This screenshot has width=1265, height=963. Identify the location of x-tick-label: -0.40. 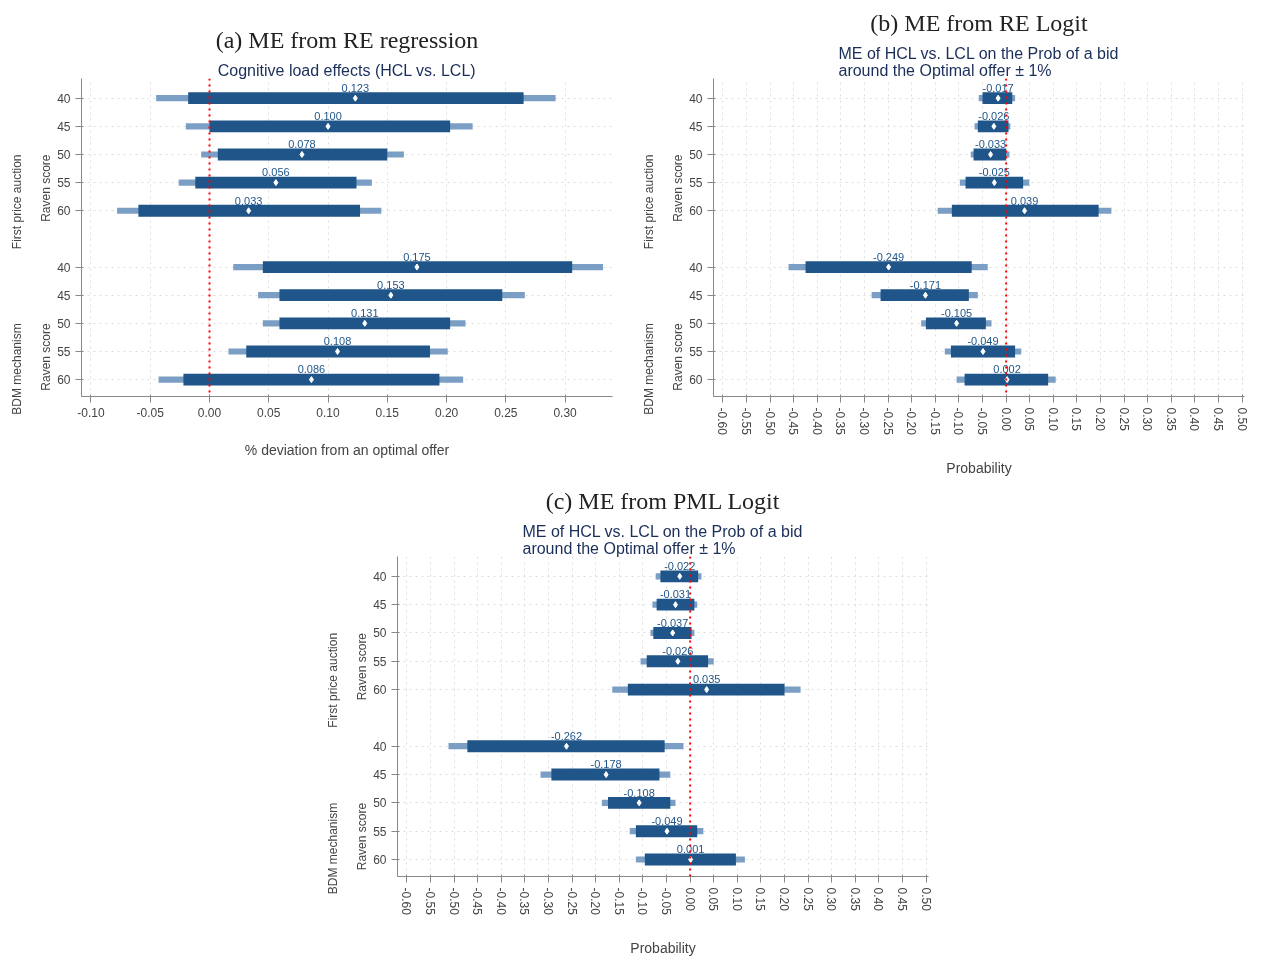
(816, 421).